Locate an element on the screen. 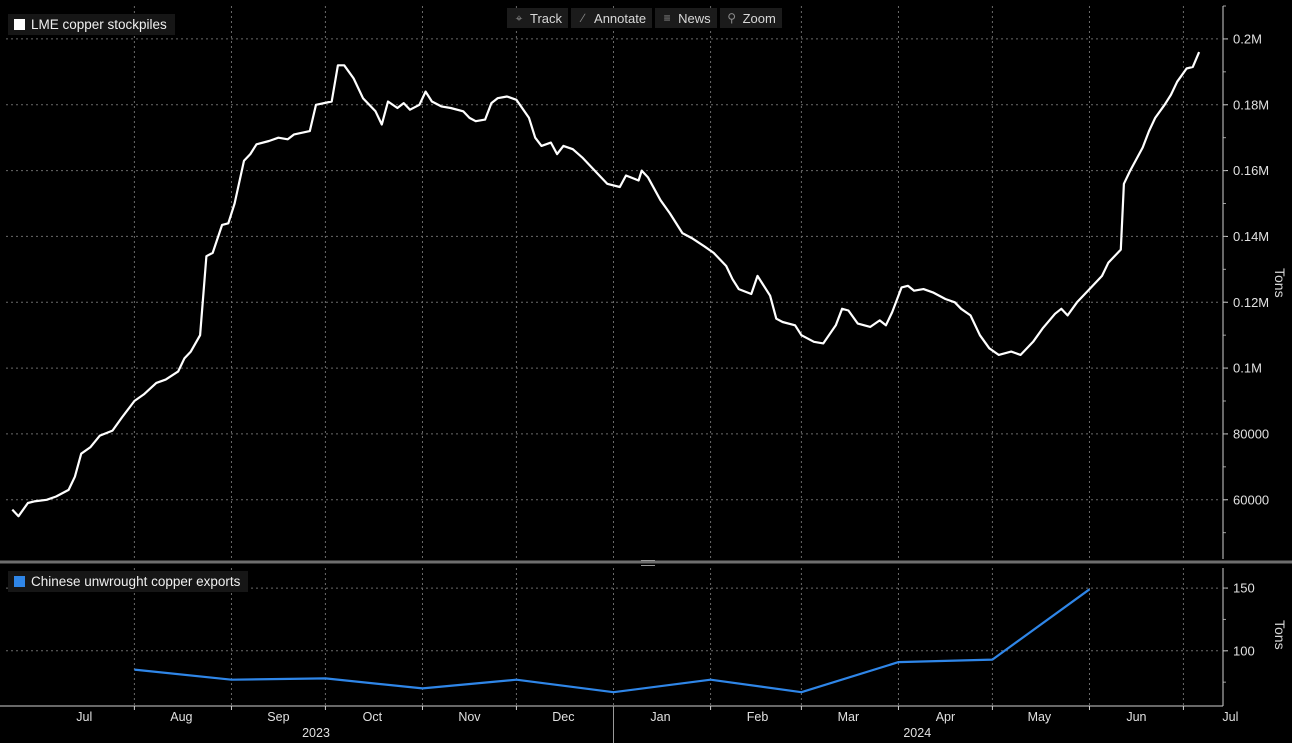 The height and width of the screenshot is (743, 1292). y-tick-label: 0.2M is located at coordinates (1247, 38).